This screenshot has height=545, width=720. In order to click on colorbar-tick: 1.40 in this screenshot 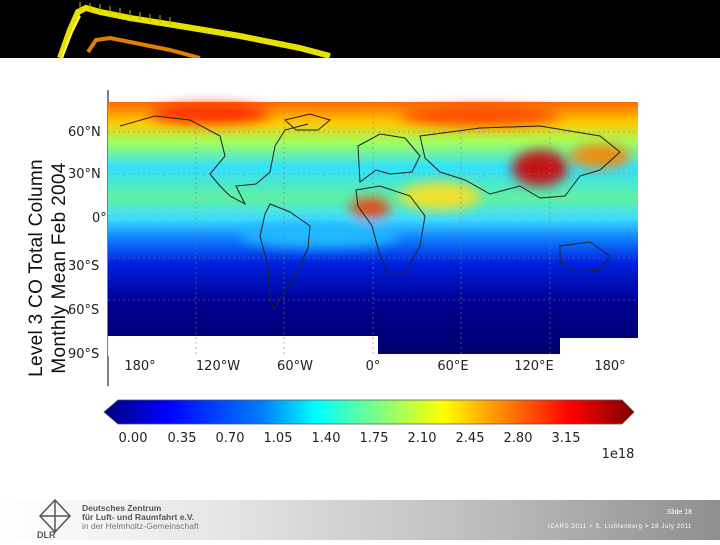, I will do `click(326, 438)`.